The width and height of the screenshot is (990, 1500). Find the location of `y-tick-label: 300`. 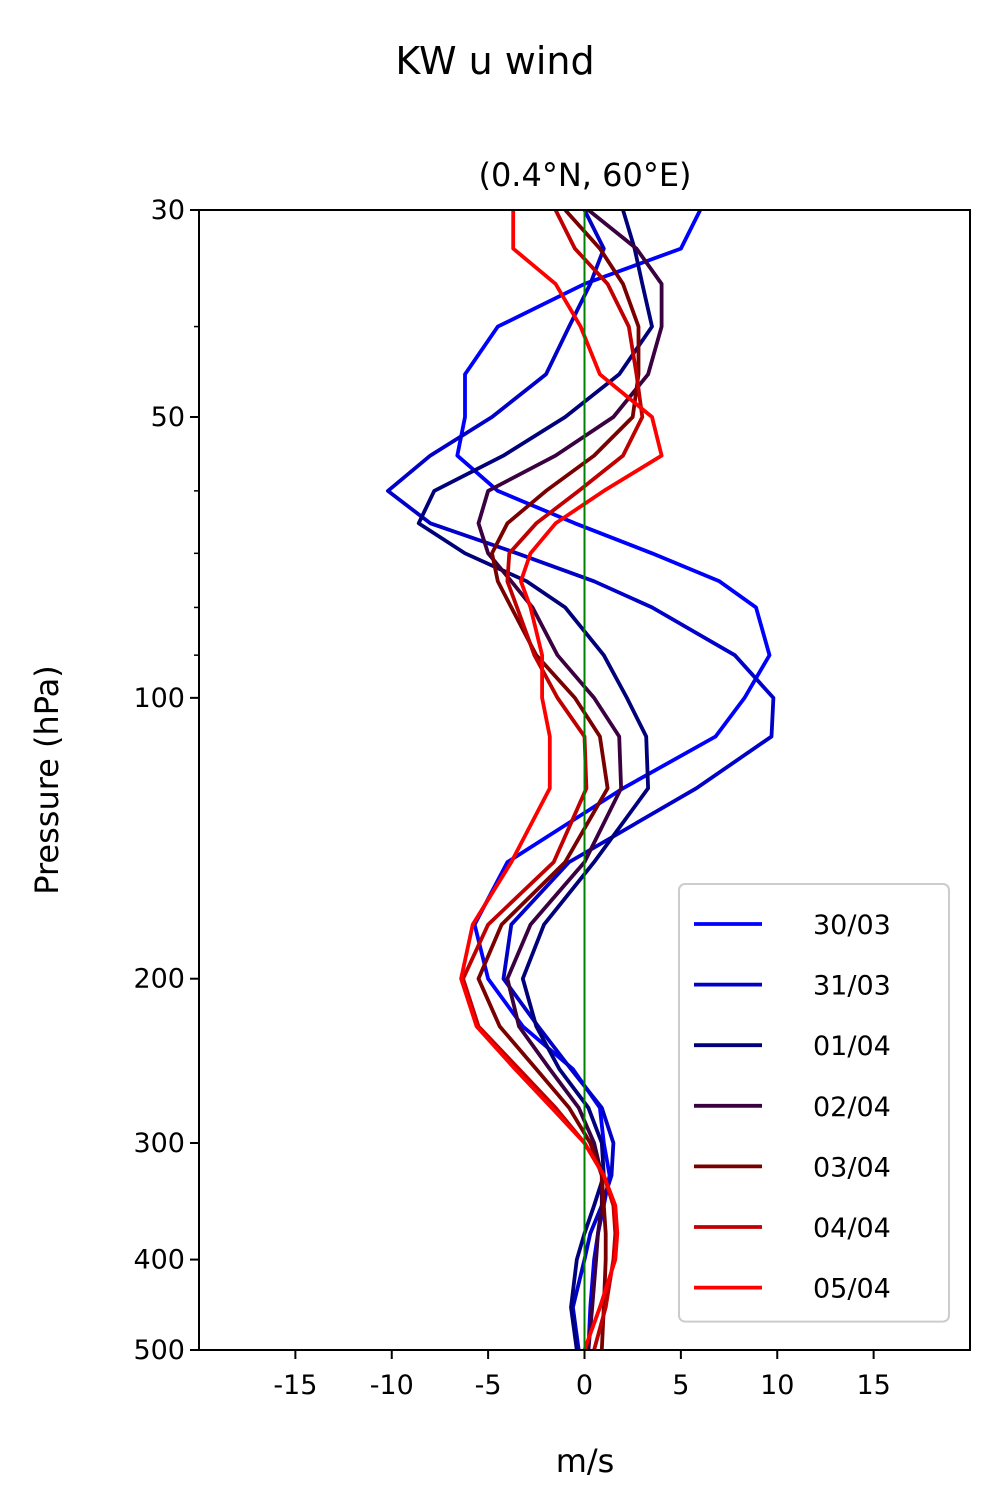

y-tick-label: 300 is located at coordinates (159, 1143).